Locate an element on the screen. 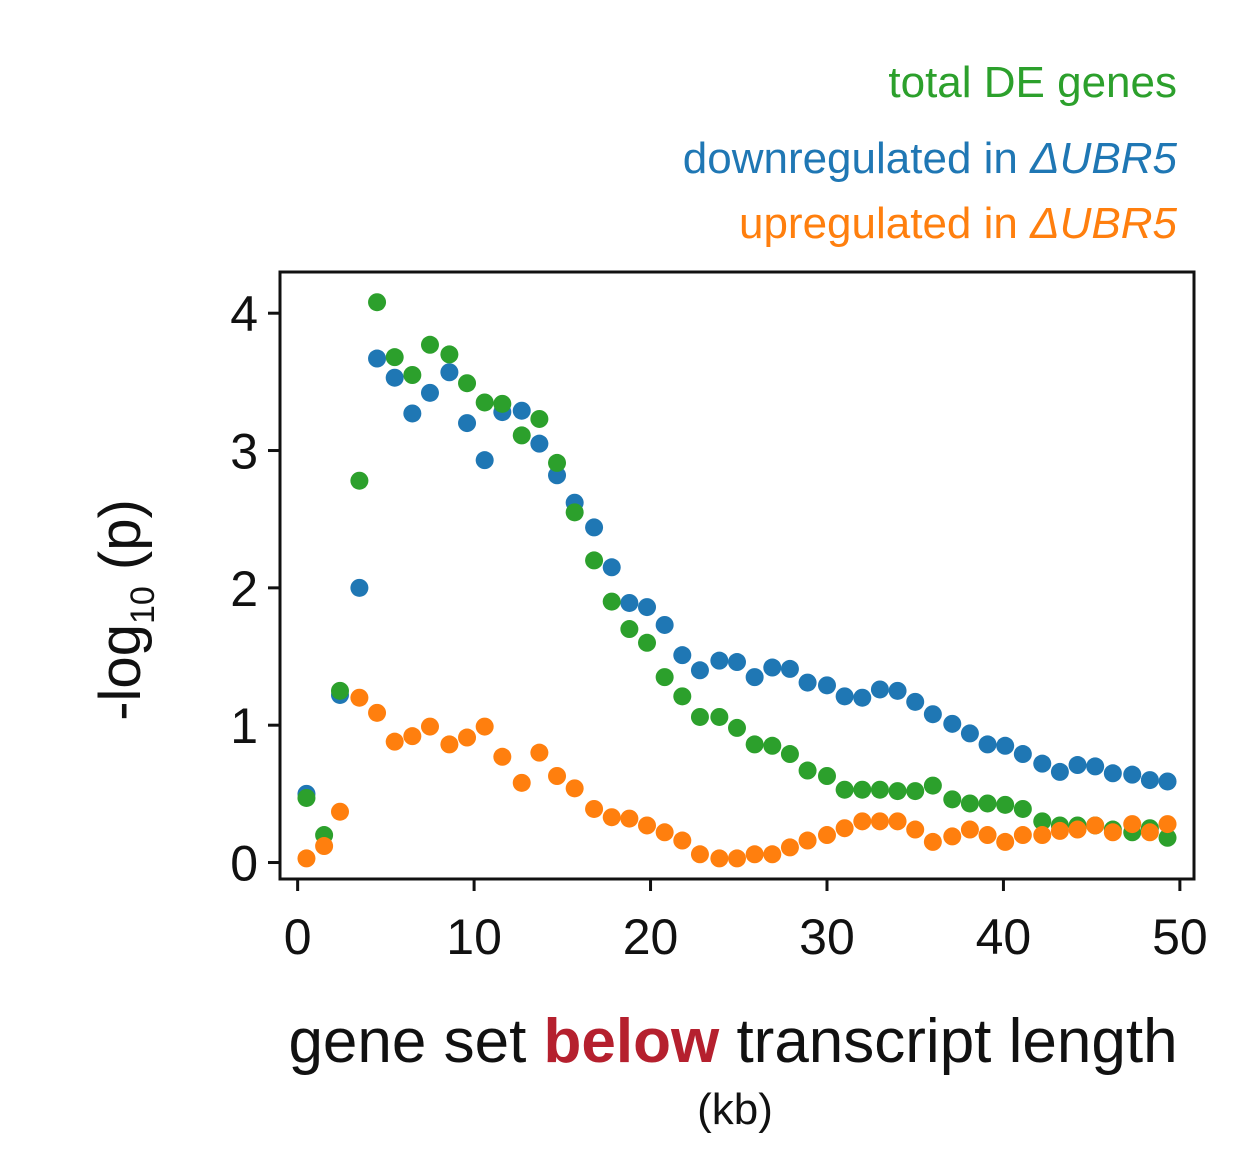  x-axis-label-emphasis: below is located at coordinates (632, 1041).